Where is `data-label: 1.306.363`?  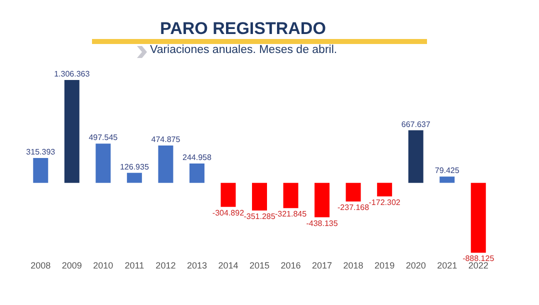
data-label: 1.306.363 is located at coordinates (72, 74).